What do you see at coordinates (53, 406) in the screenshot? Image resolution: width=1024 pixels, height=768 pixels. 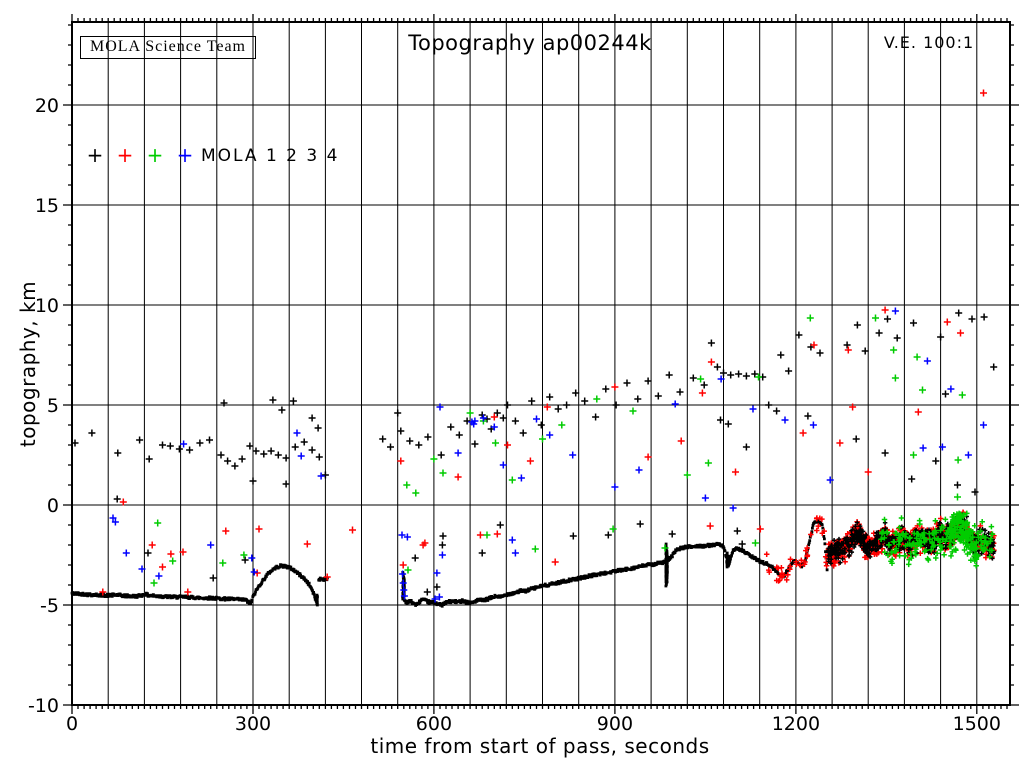 I see `y-tick-label: 5` at bounding box center [53, 406].